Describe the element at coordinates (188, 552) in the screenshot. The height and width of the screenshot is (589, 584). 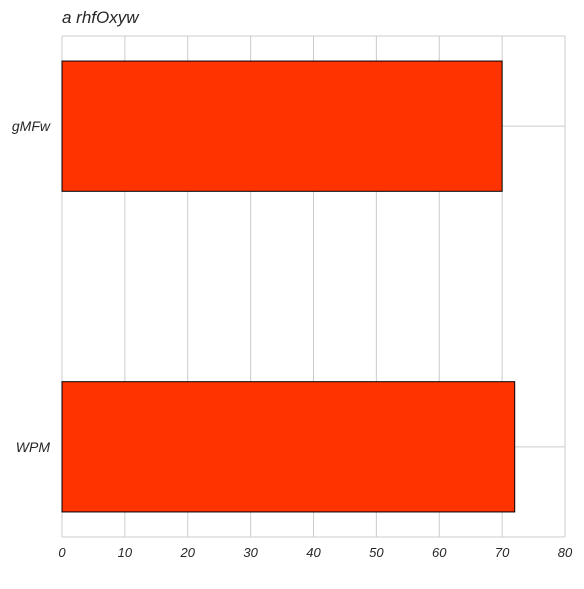
I see `x-tick-label: 20` at that location.